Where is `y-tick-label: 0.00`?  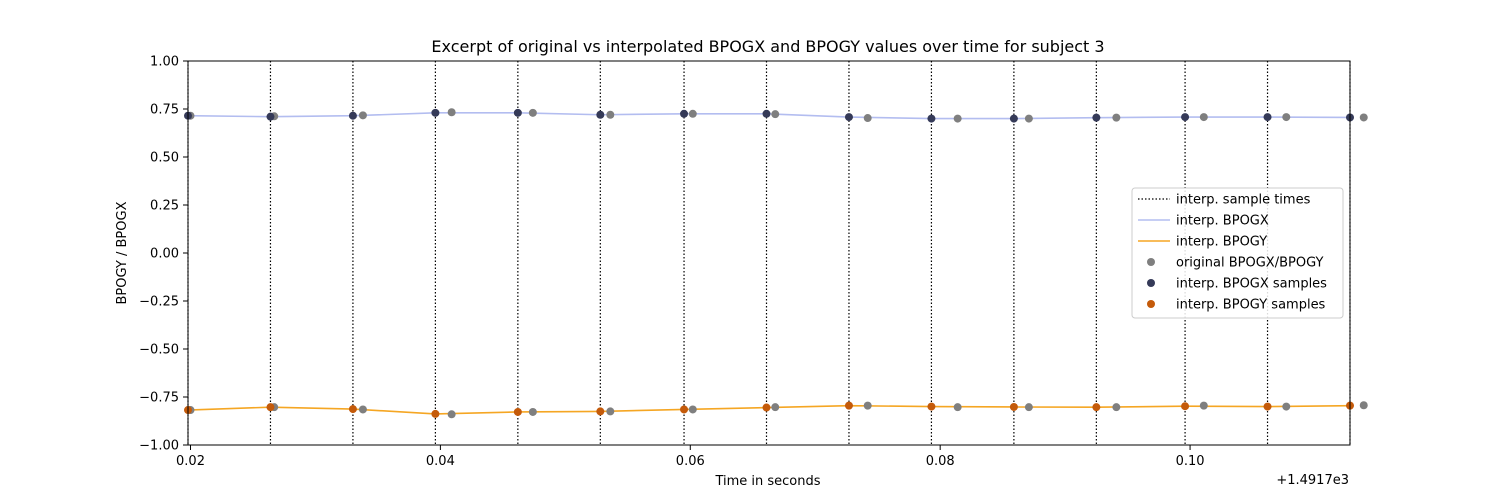
y-tick-label: 0.00 is located at coordinates (164, 254).